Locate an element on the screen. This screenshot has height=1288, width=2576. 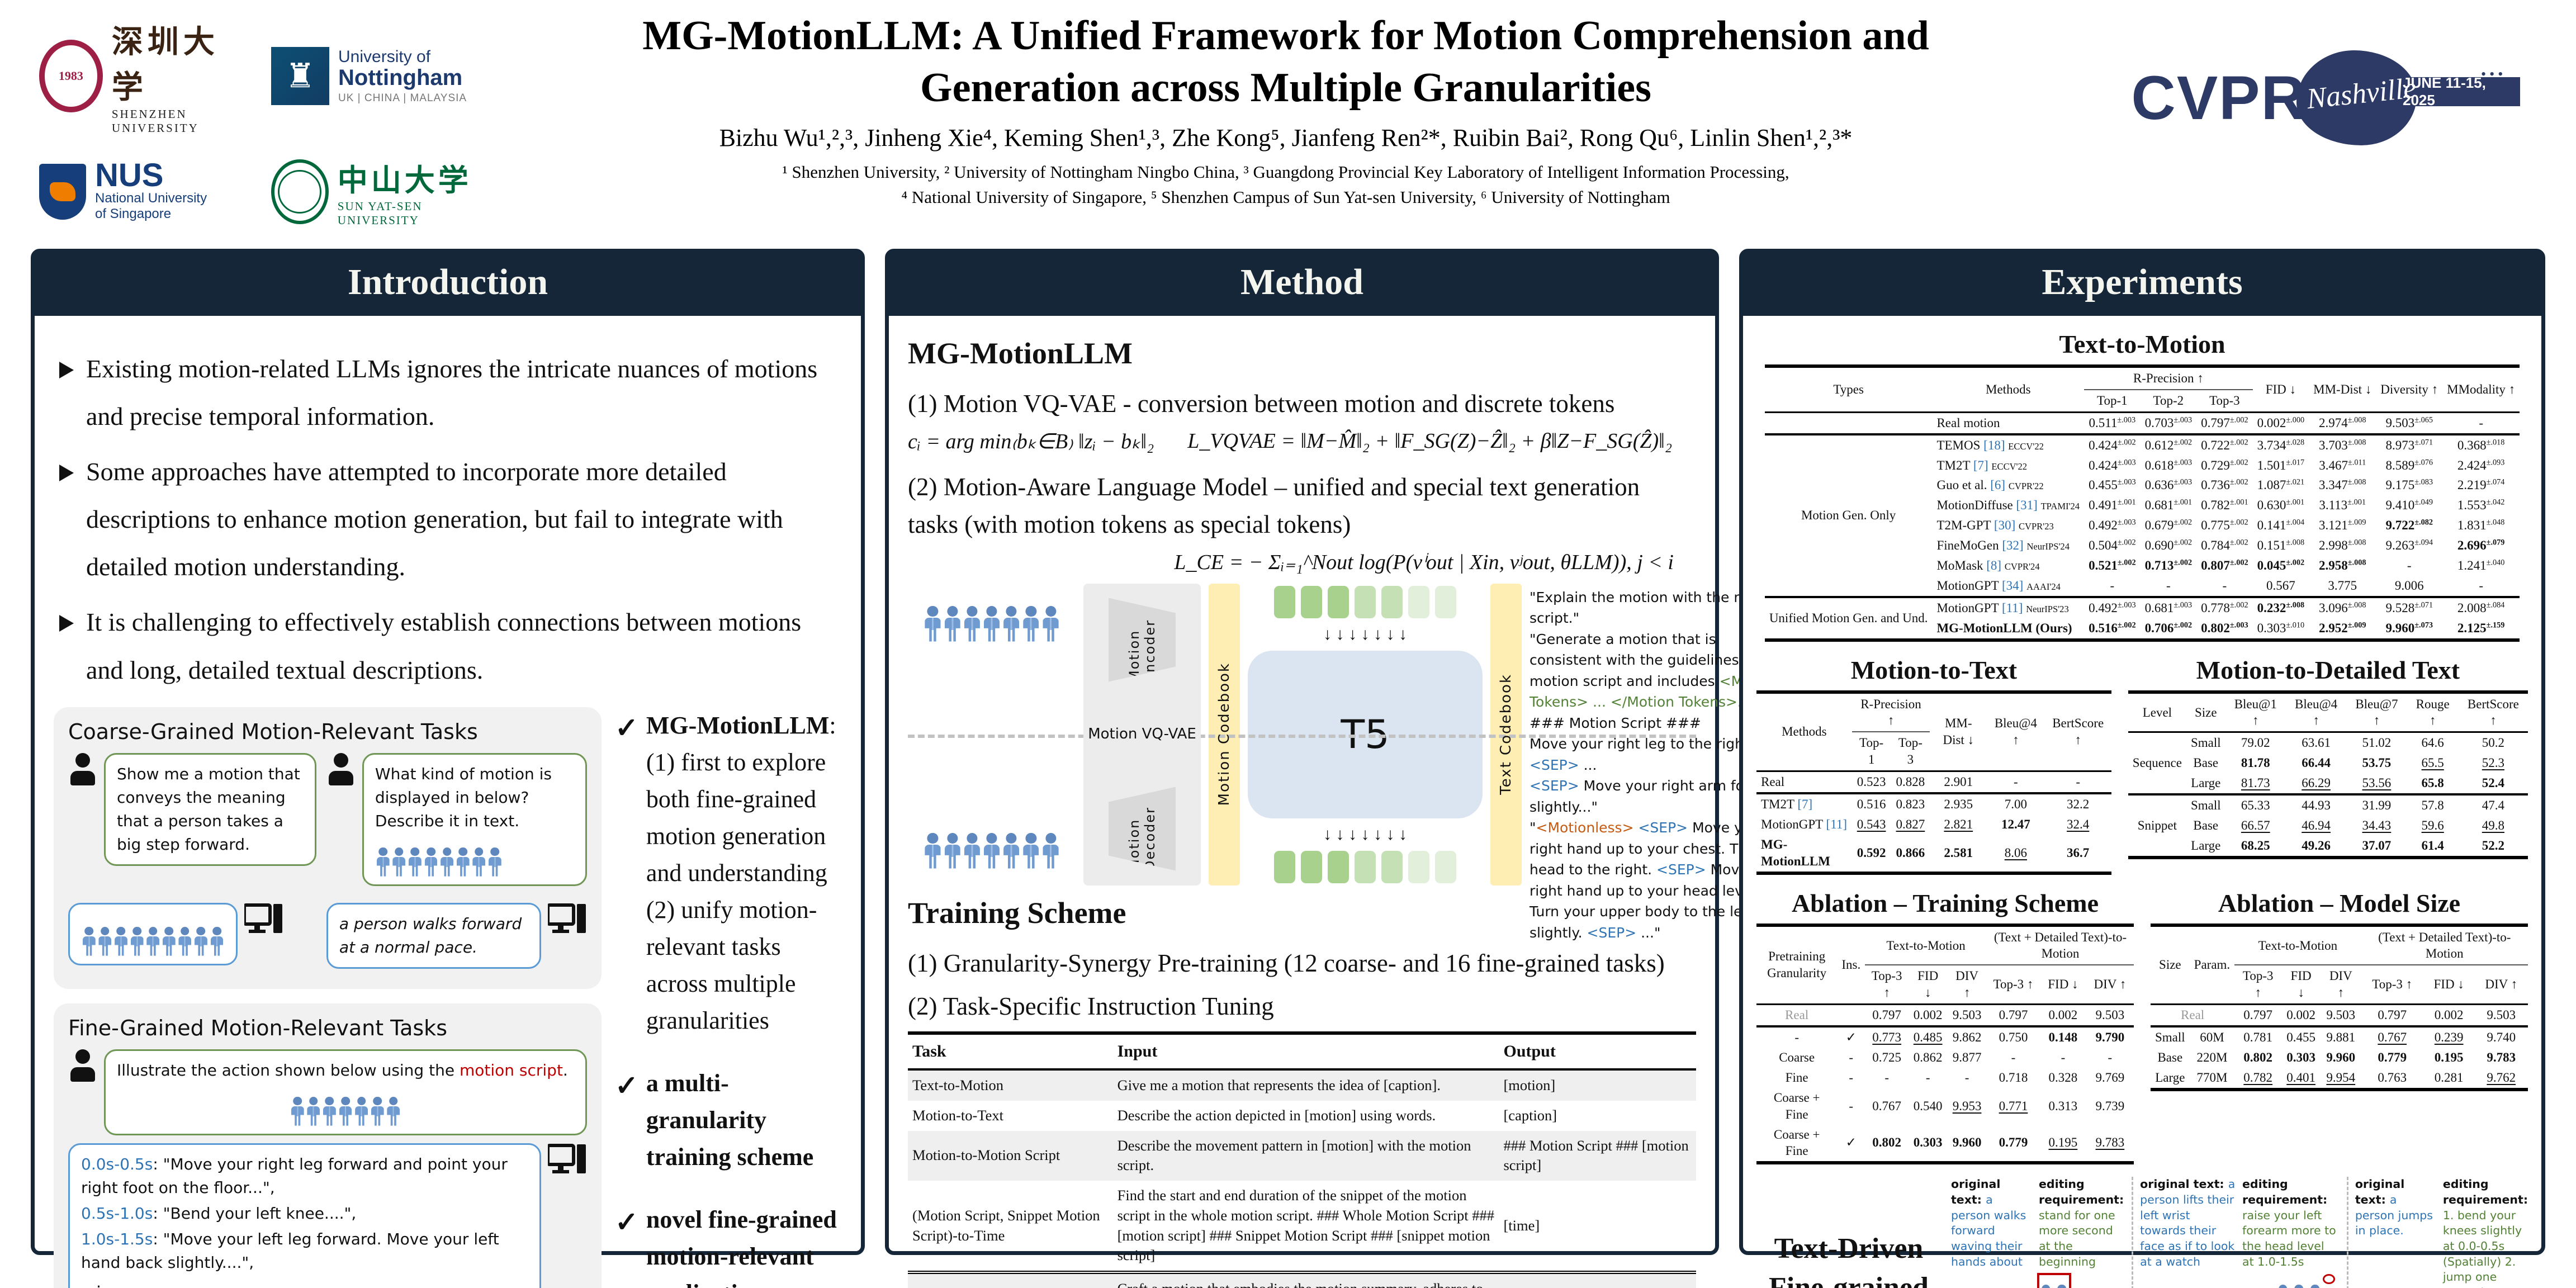
logo-sun-yat-sen-university: 中山大学 SUN YAT-SEN UNIVERSITY is located at coordinates (378, 191).